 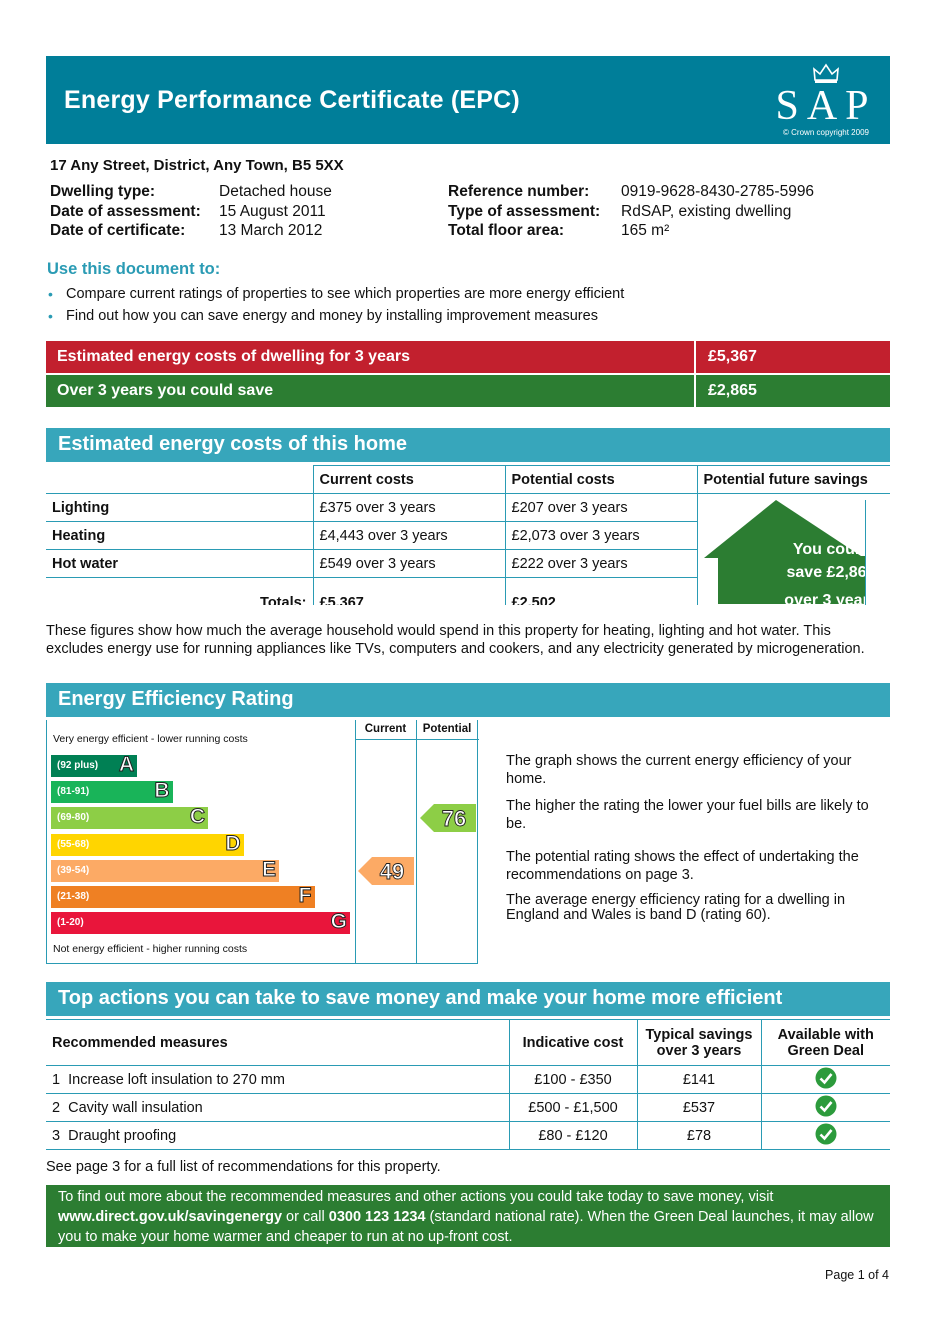 What do you see at coordinates (826, 106) in the screenshot?
I see `sap-logo-letters: SAP` at bounding box center [826, 106].